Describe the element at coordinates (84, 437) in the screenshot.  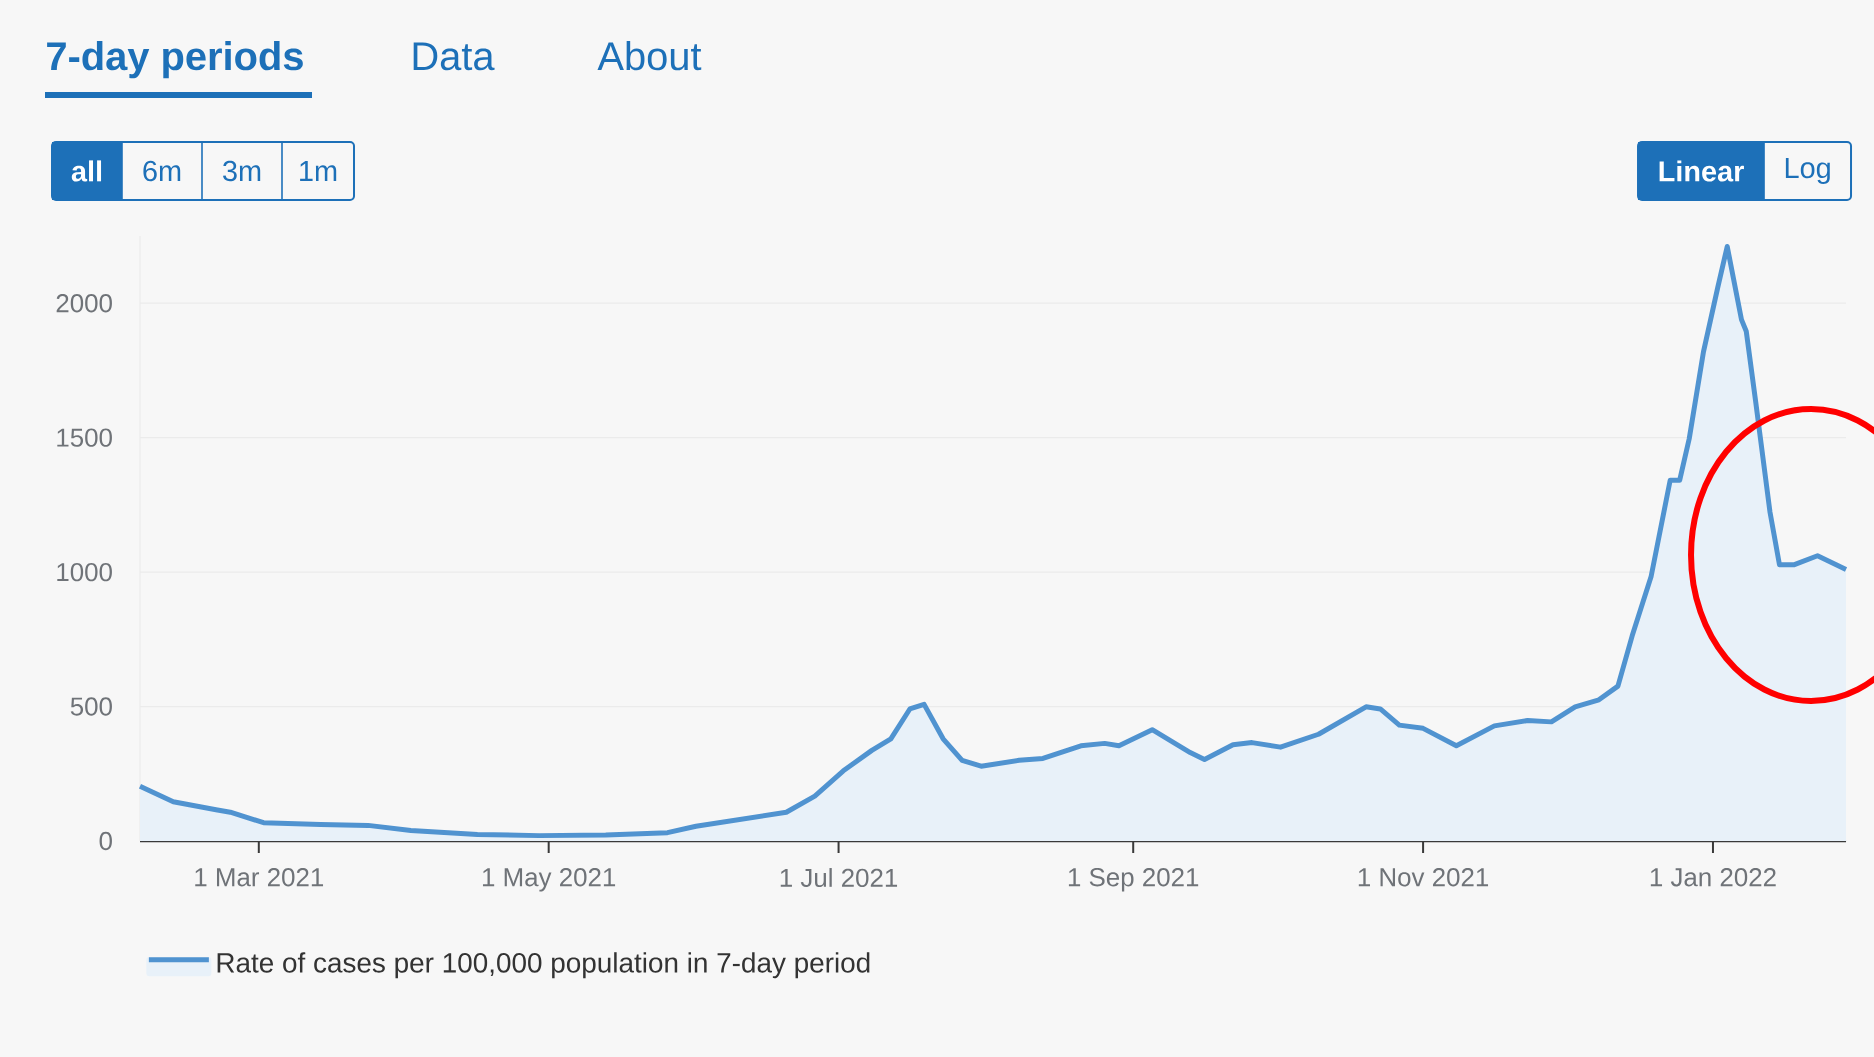
I see `y-tick-label: 1500` at that location.